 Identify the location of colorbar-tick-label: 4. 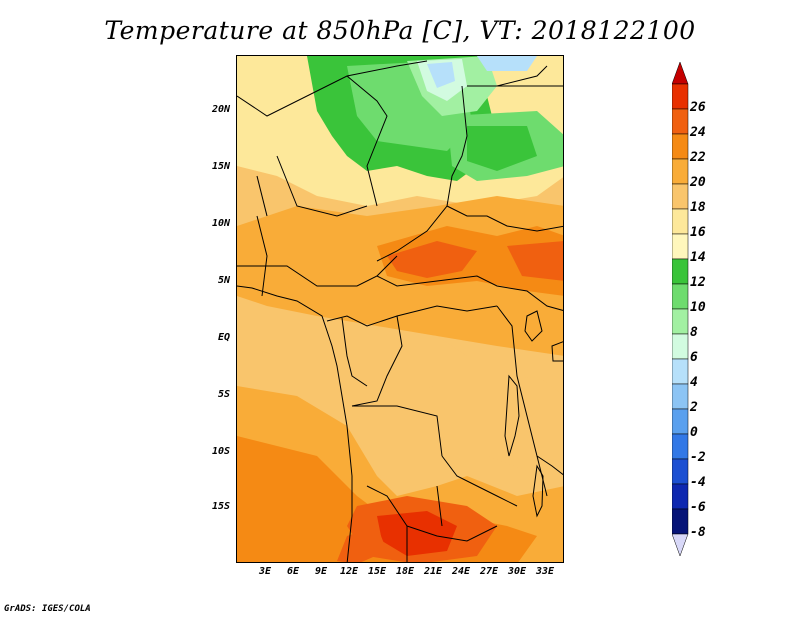
(694, 382).